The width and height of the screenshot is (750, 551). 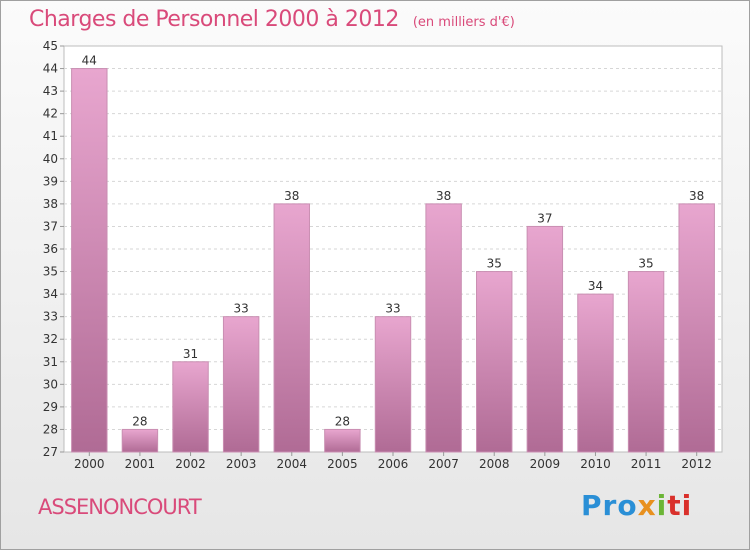 I want to click on y-tick-label: 39, so click(x=50, y=181).